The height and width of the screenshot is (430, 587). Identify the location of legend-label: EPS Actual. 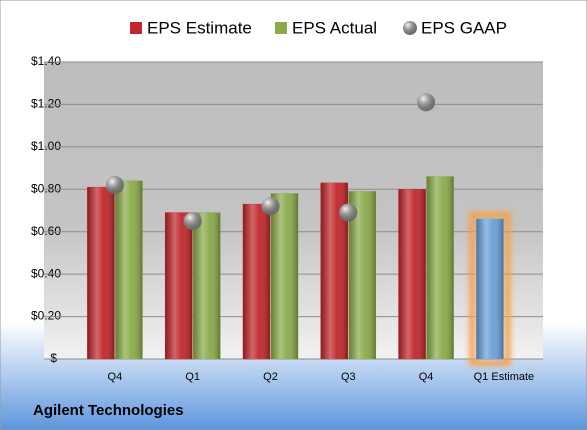
(334, 27).